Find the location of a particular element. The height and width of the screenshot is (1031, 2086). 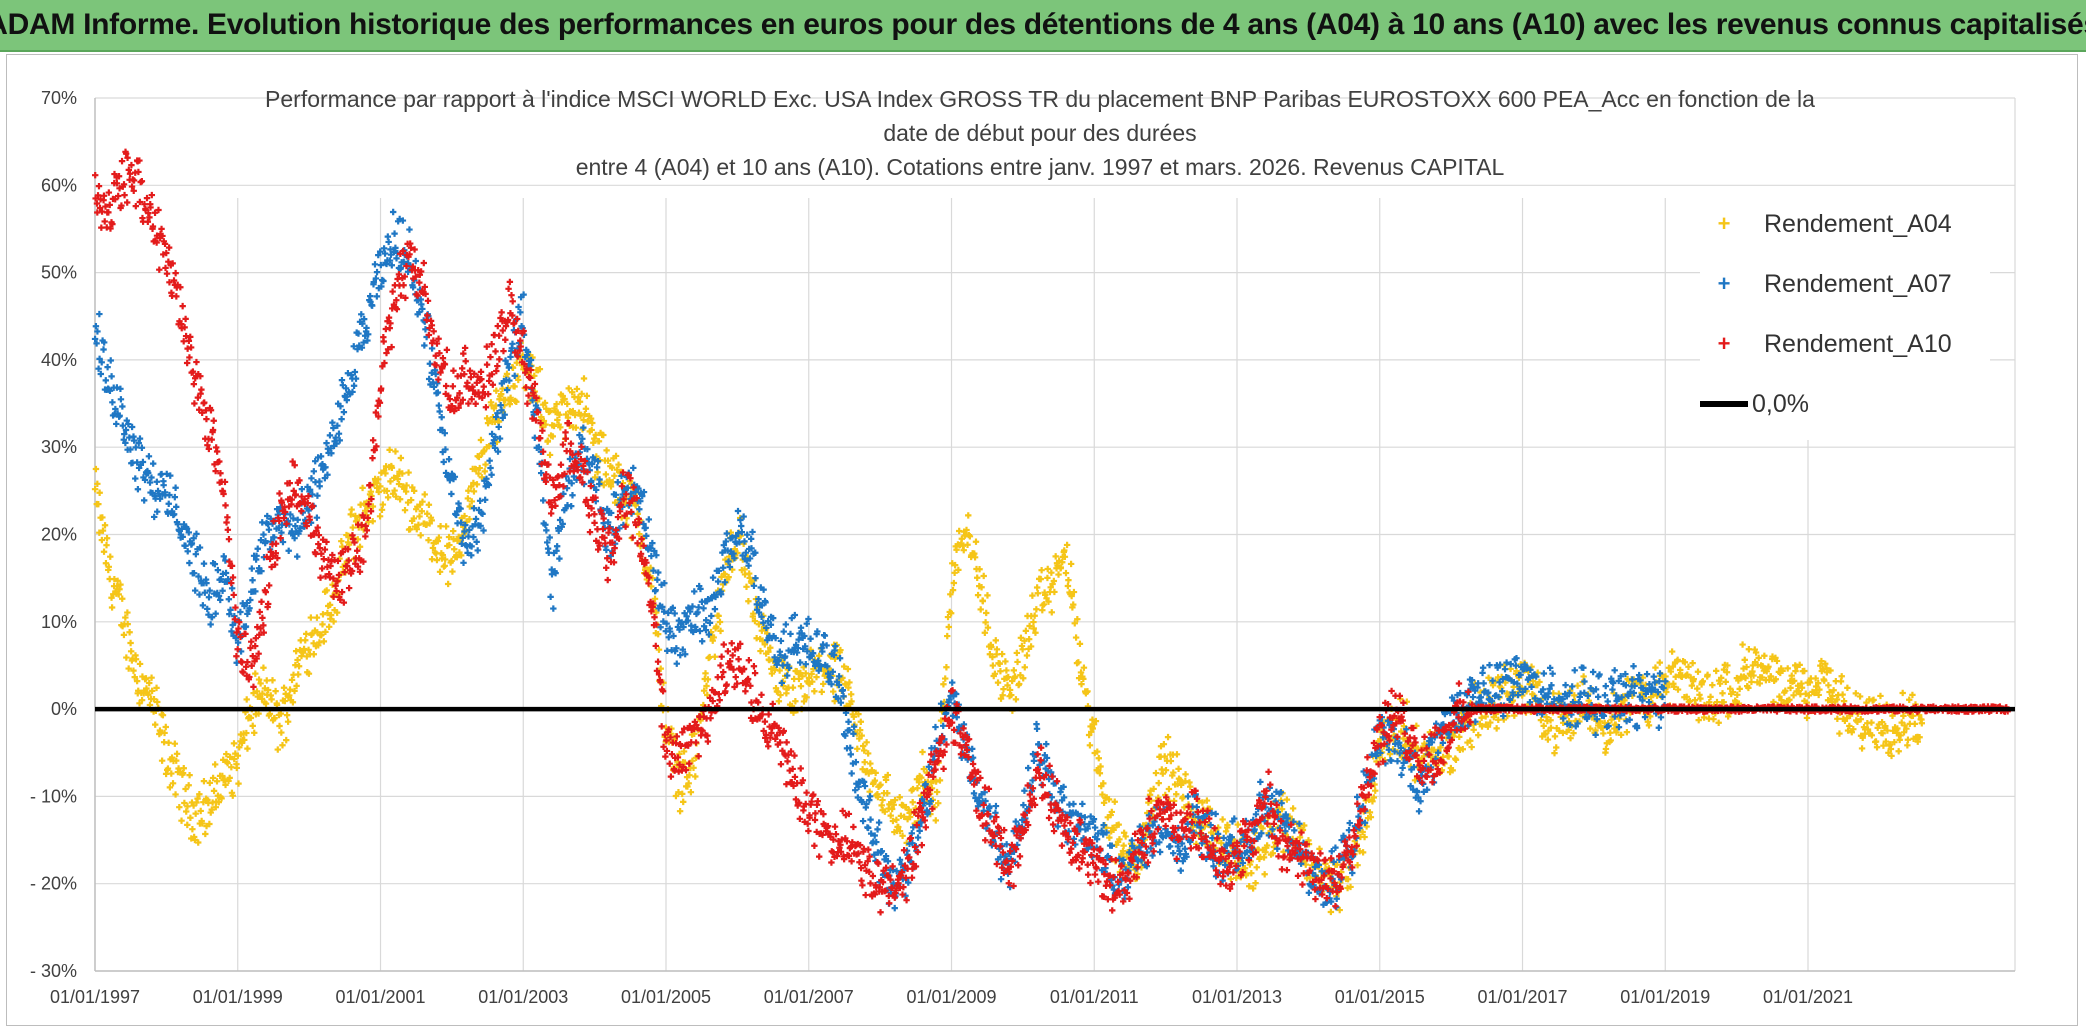

x-tick-label: 01/01/2007 is located at coordinates (809, 997).